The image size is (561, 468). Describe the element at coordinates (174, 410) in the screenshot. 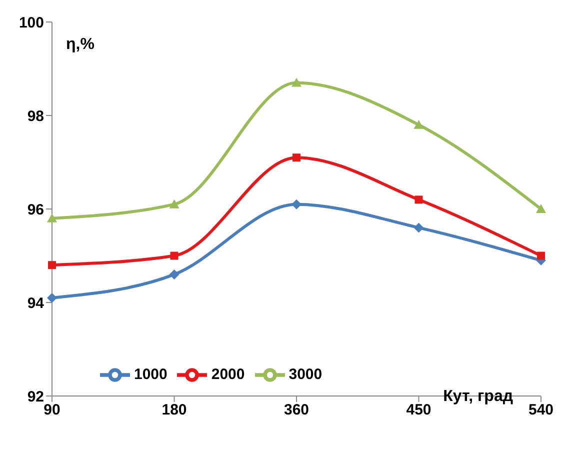

I see `x-tick-label: 180` at that location.